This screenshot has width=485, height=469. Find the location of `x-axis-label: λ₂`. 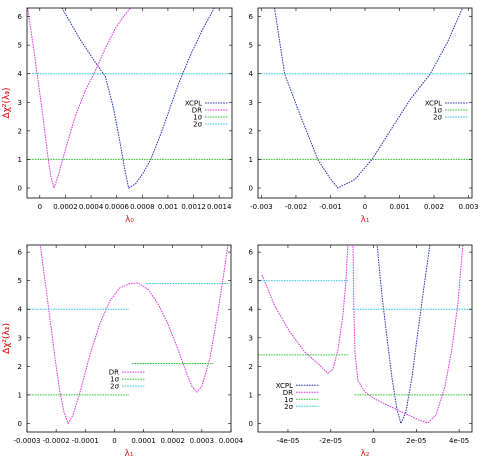

x-axis-label: λ₂ is located at coordinates (365, 454).